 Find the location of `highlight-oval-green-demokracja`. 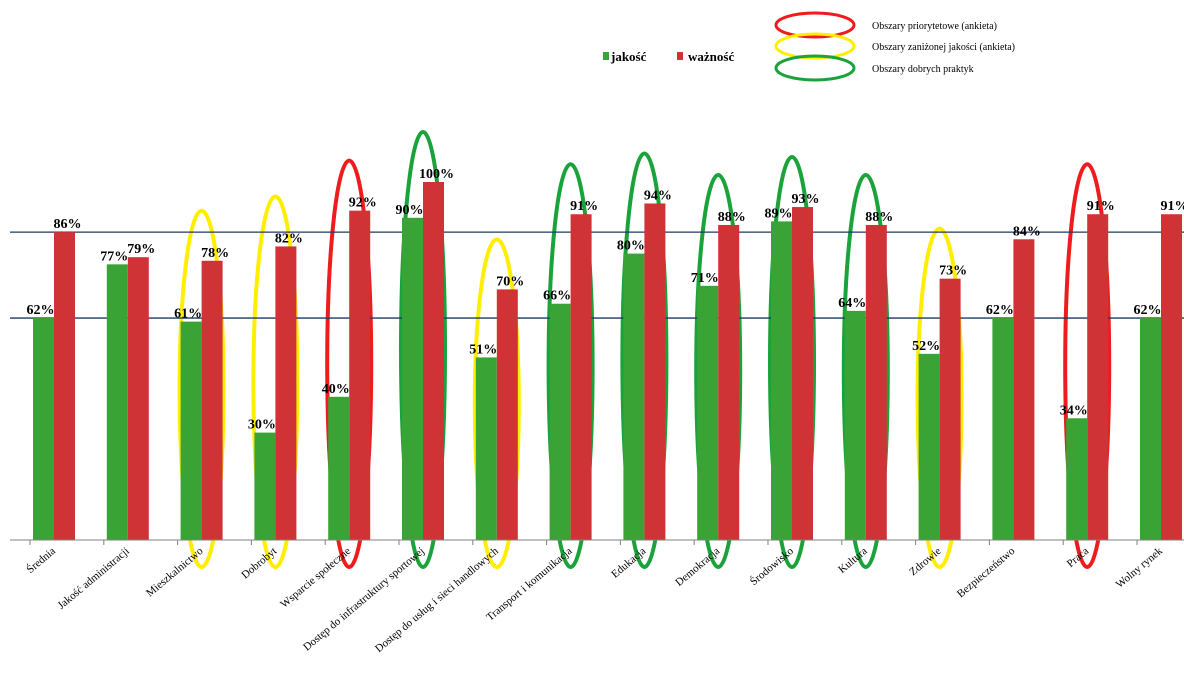

highlight-oval-green-demokracja is located at coordinates (718, 371).